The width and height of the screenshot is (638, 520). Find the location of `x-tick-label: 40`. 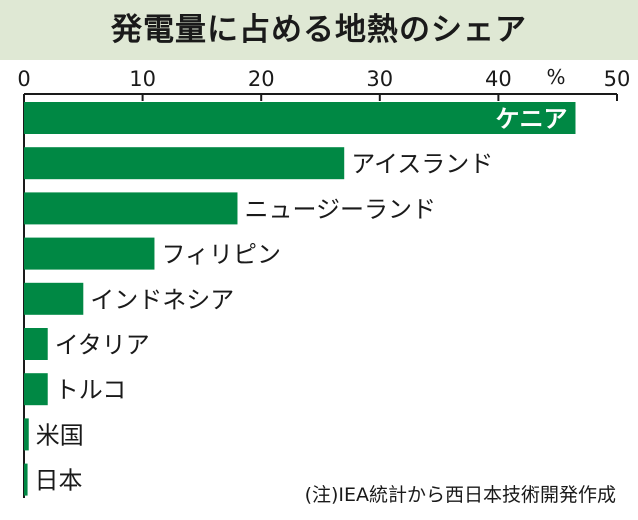

x-tick-label: 40 is located at coordinates (498, 79).